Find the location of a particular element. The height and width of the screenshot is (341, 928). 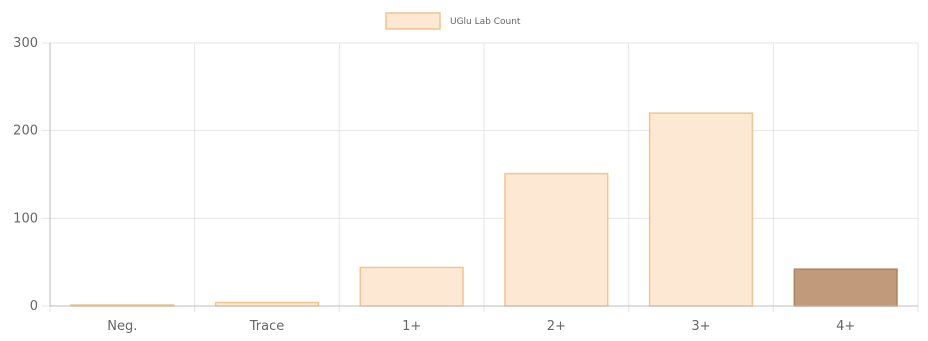

y-tick-label: 100 is located at coordinates (25, 218).